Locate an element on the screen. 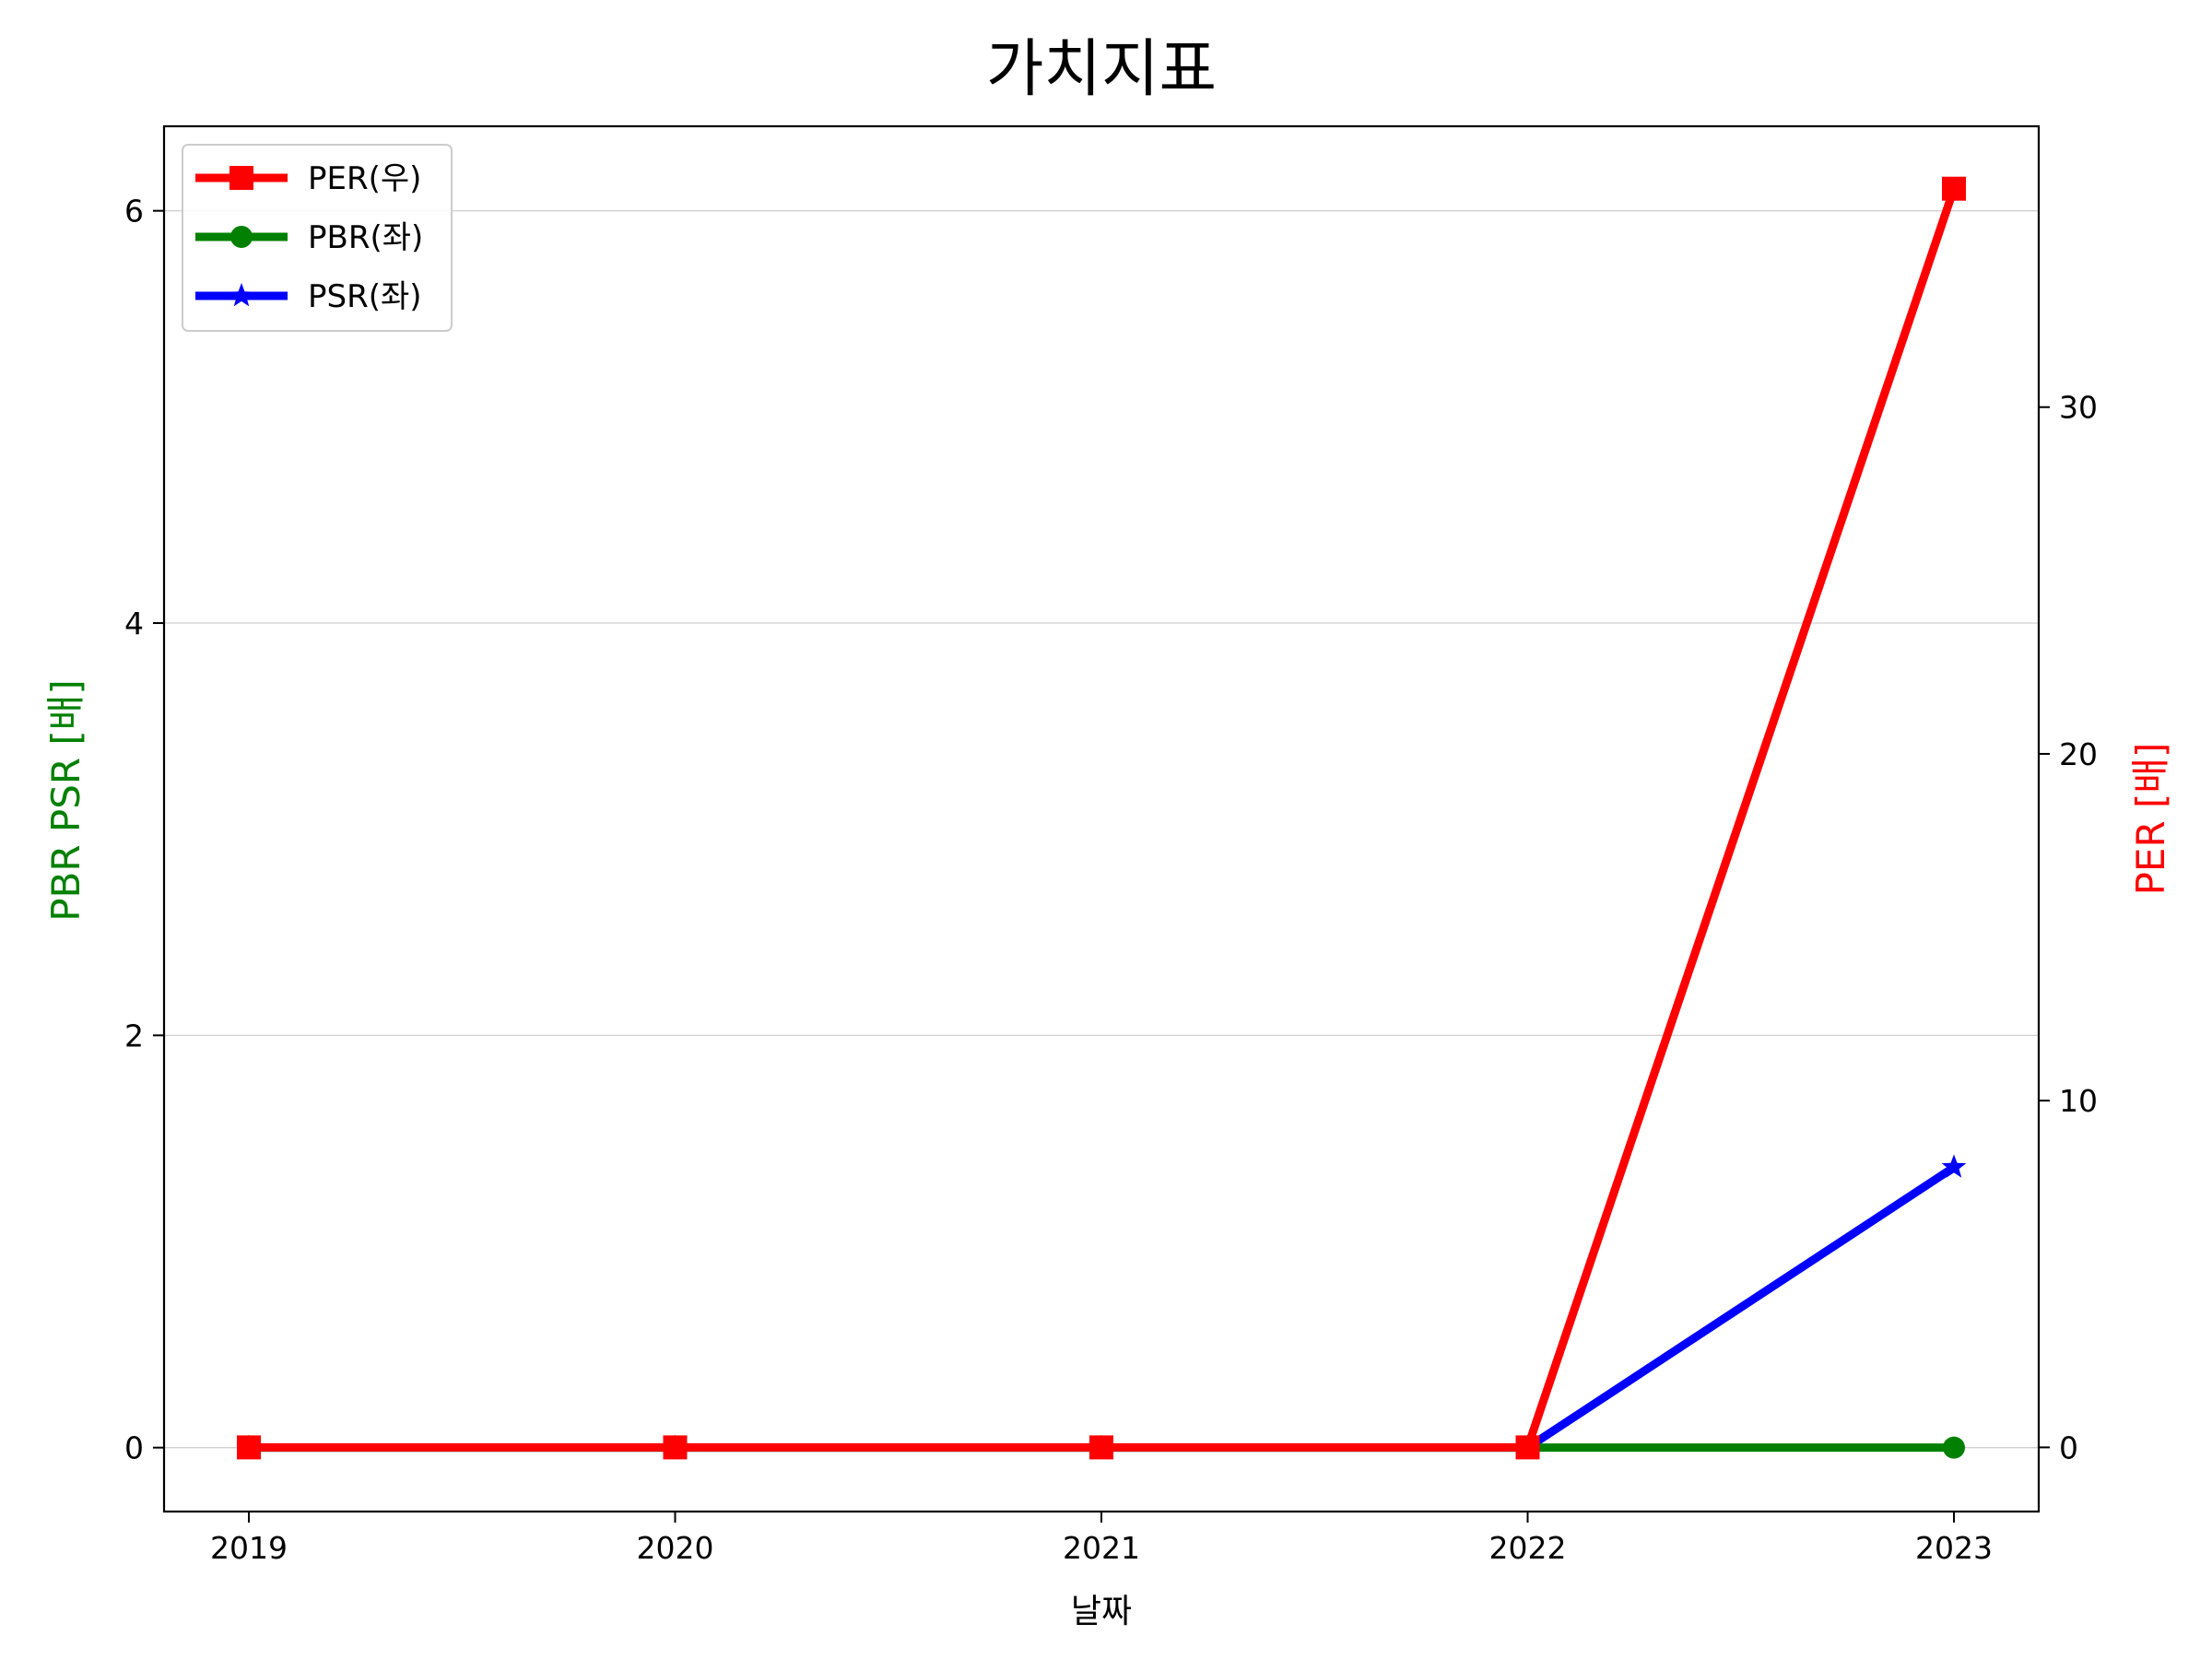 Image resolution: width=2212 pixels, height=1659 pixels. y-axis-left: 0 2 4 6 is located at coordinates (144, 830).